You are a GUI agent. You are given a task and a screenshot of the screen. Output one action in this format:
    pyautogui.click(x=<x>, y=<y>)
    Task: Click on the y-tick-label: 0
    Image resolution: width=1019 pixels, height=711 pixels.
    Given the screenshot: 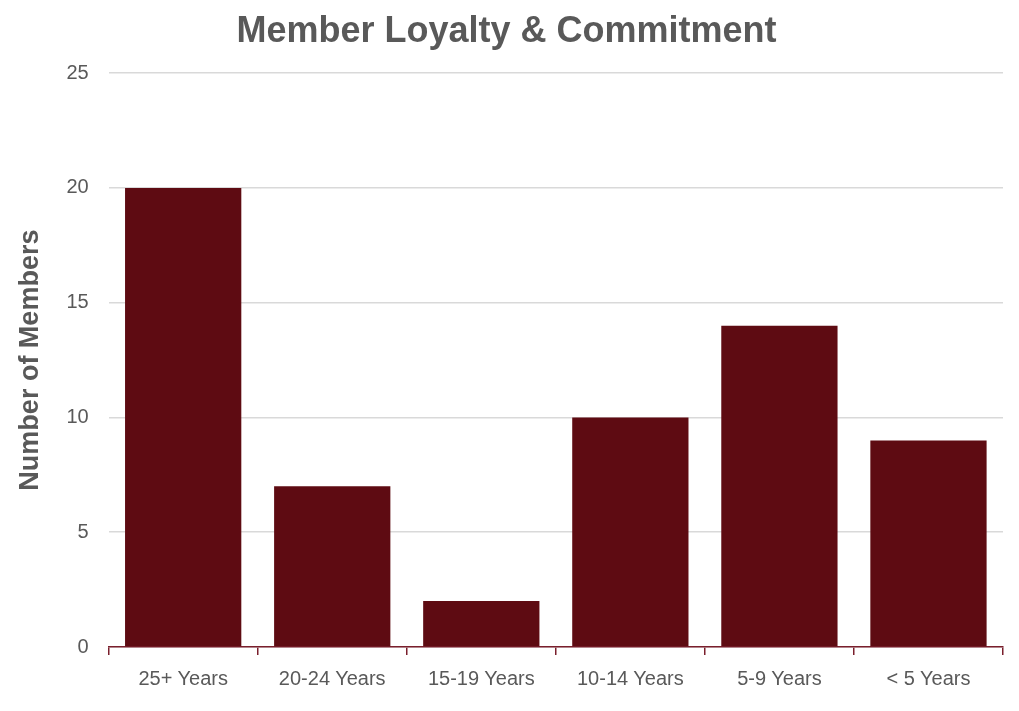 What is the action you would take?
    pyautogui.click(x=83, y=645)
    